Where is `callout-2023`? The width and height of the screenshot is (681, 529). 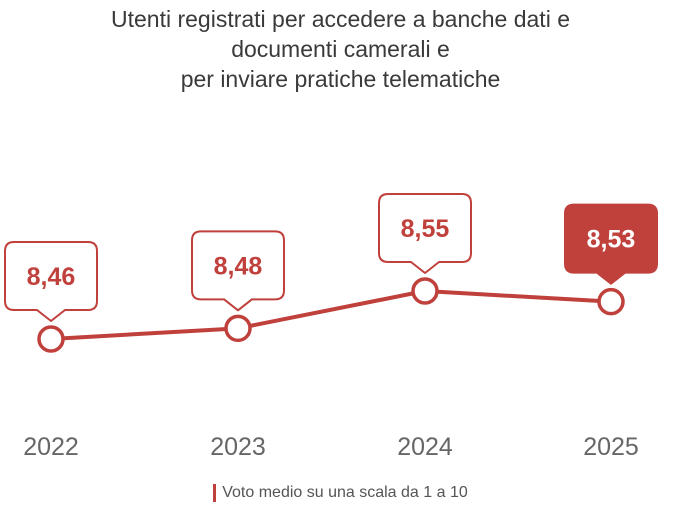
callout-2023 is located at coordinates (238, 271).